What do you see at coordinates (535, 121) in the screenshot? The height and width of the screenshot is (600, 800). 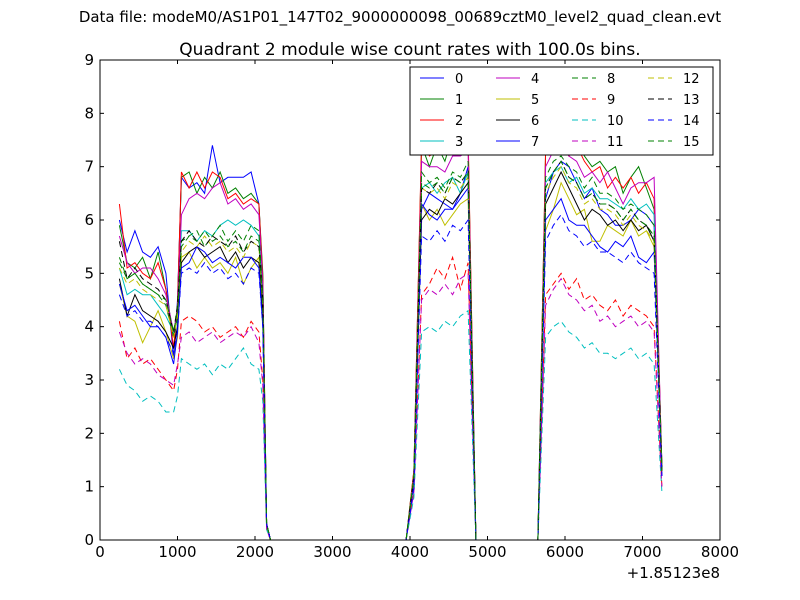 I see `legend-label-6: 6` at bounding box center [535, 121].